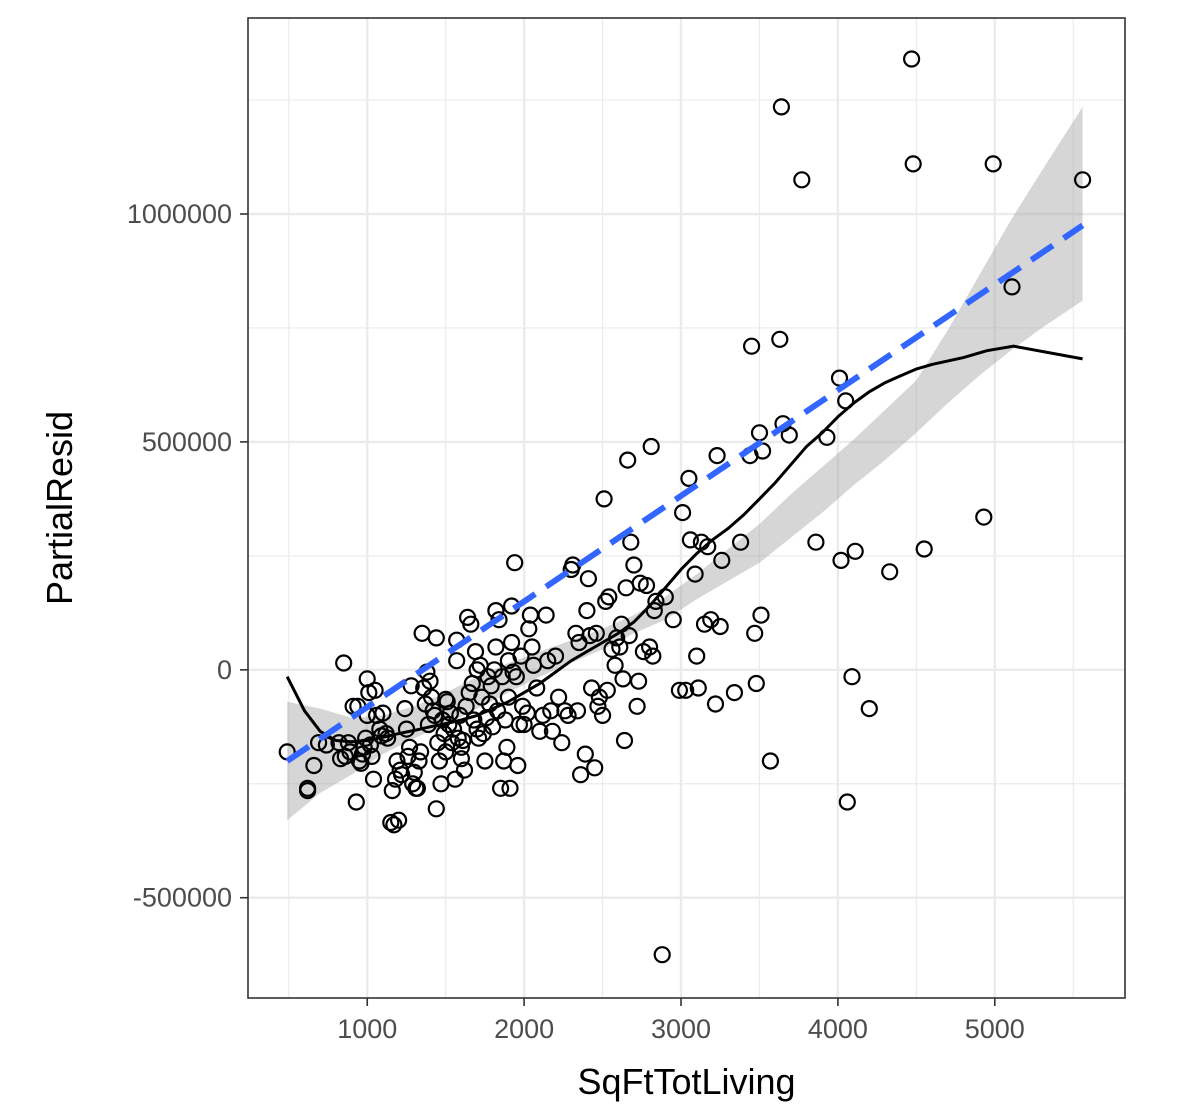 This screenshot has width=1178, height=1106. Describe the element at coordinates (224, 670) in the screenshot. I see `y-tick-label: 0` at that location.